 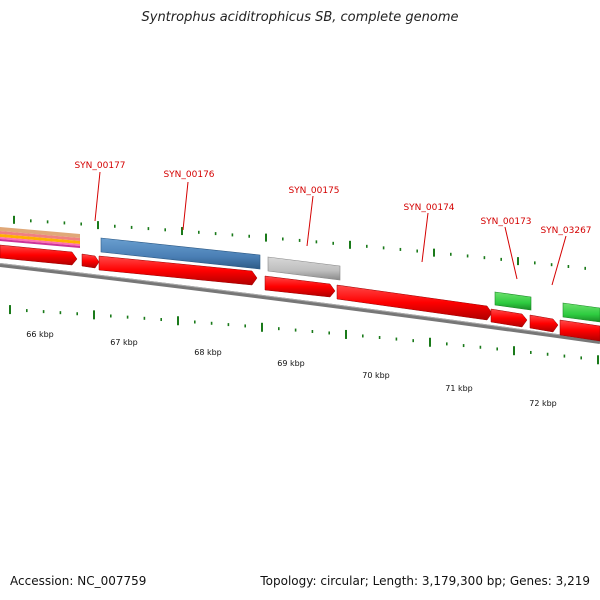 I want to click on accession-text: Accession: NC_007759, so click(x=78, y=581).